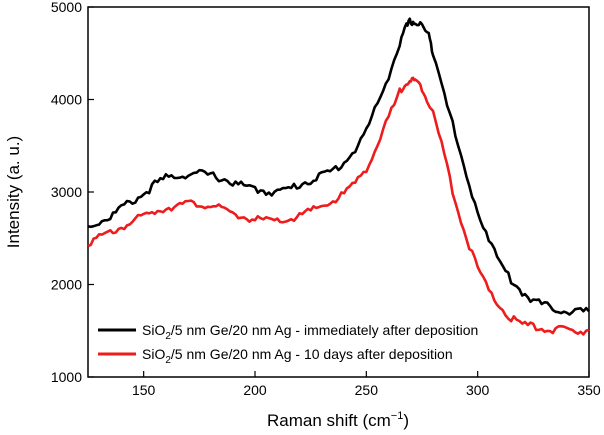 This screenshot has width=604, height=435. Describe the element at coordinates (144, 390) in the screenshot. I see `x-tick-label: 150` at that location.